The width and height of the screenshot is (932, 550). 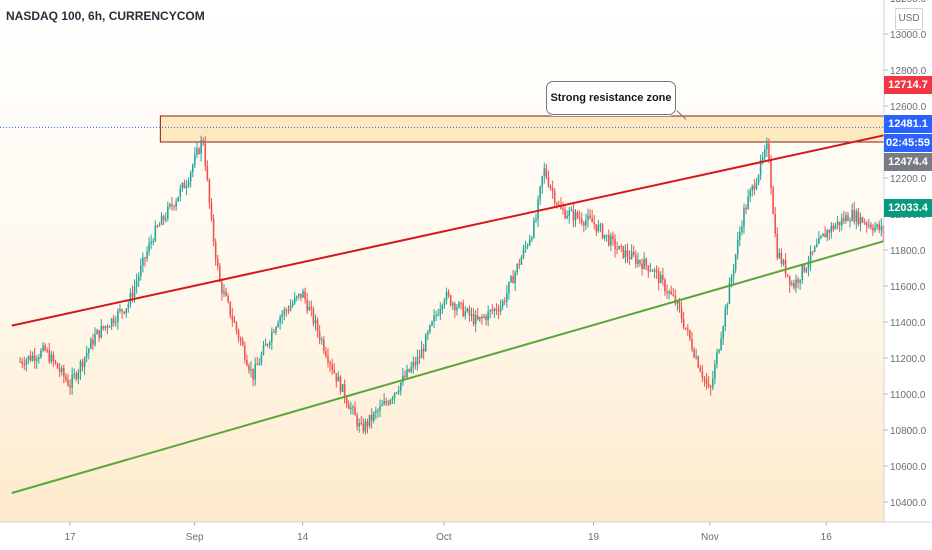 What do you see at coordinates (444, 537) in the screenshot?
I see `time-tick-label: Oct` at bounding box center [444, 537].